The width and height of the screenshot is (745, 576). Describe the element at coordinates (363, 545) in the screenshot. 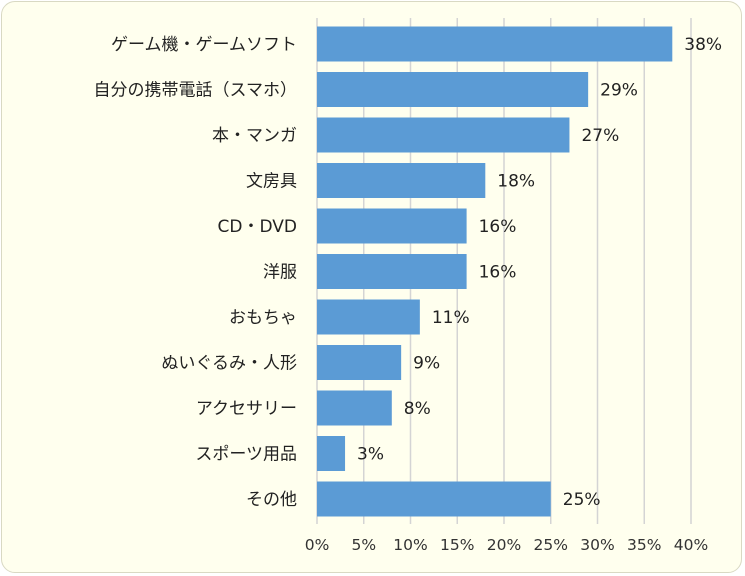

I see `x-tick-label: 5%` at that location.